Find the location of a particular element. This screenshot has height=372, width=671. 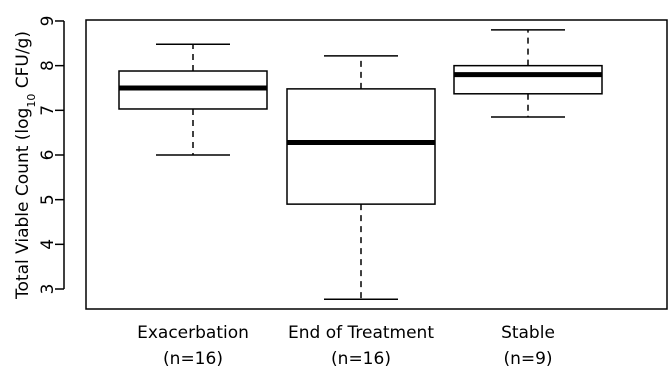

y-tick-label: 5 is located at coordinates (48, 199).